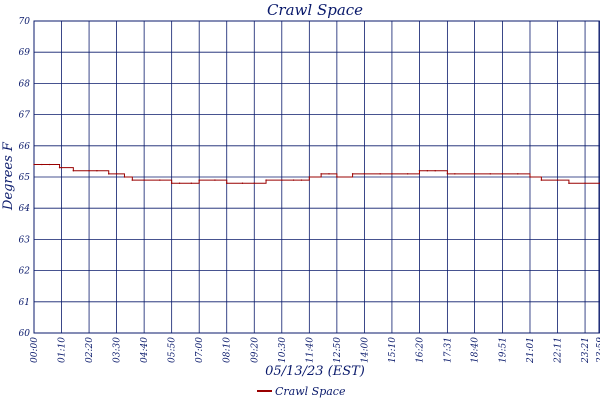  What do you see at coordinates (531, 350) in the screenshot?
I see `x-tick-label: 21:01` at bounding box center [531, 350].